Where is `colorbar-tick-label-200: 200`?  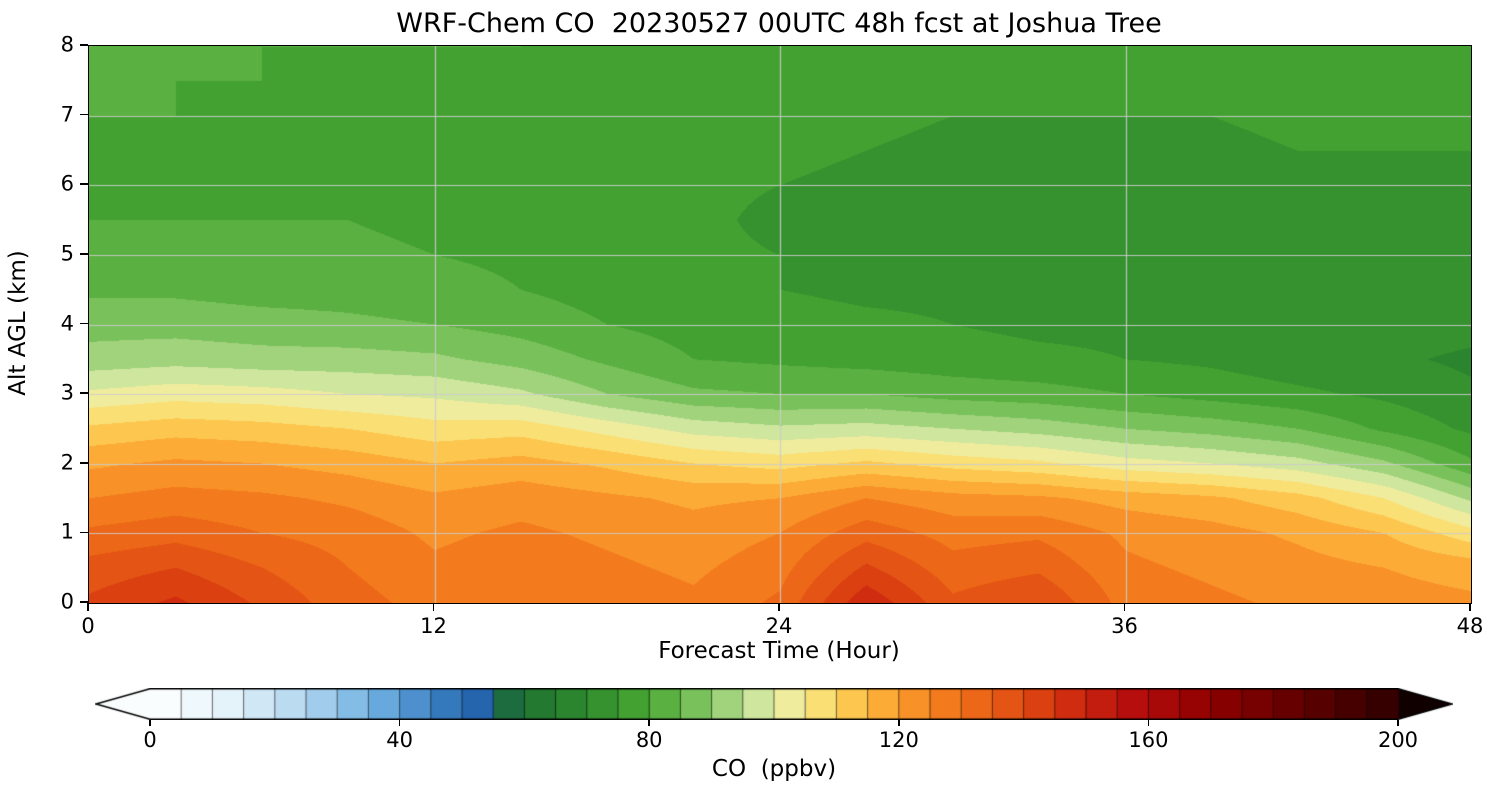 colorbar-tick-label-200: 200 is located at coordinates (1398, 740).